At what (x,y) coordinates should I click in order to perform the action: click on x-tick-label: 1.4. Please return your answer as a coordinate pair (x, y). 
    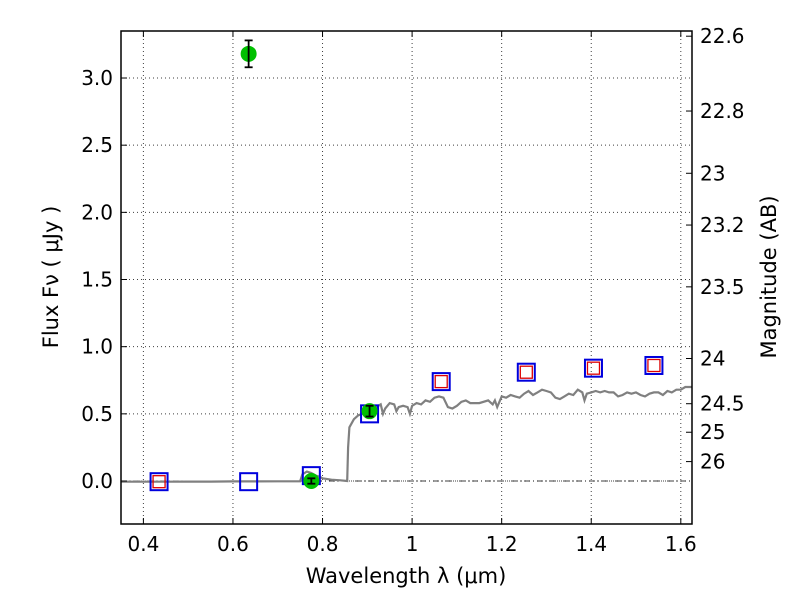
    Looking at the image, I should click on (591, 544).